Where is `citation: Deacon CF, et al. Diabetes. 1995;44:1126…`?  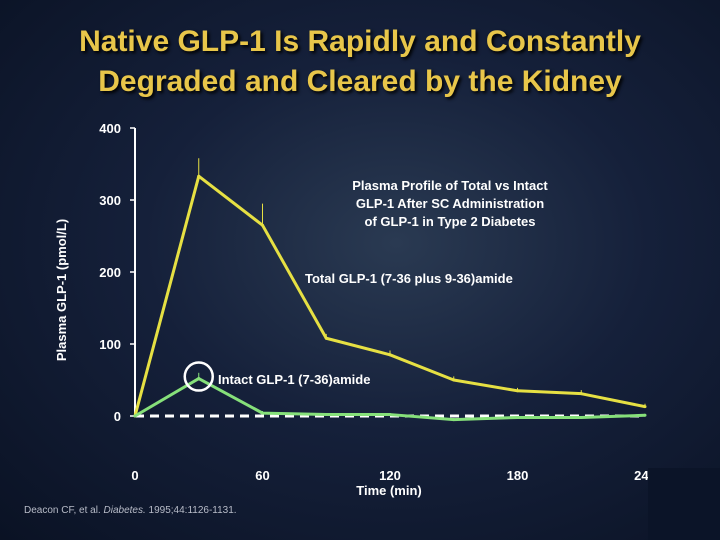
citation: Deacon CF, et al. Diabetes. 1995;44:1126… is located at coordinates (130, 510).